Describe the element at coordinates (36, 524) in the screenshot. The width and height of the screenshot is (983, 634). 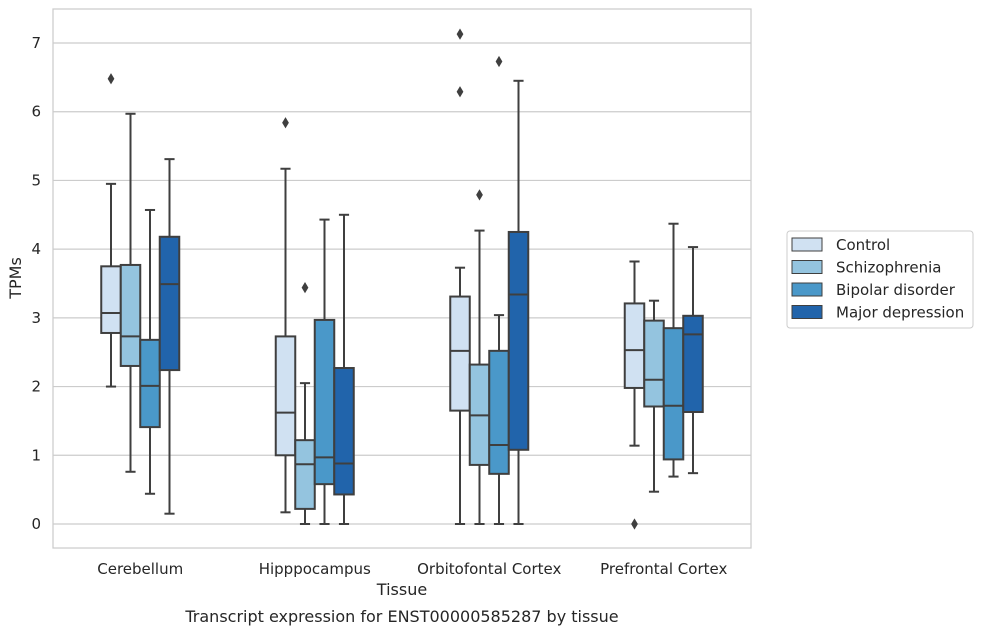
I see `y-tick-label: 0` at that location.